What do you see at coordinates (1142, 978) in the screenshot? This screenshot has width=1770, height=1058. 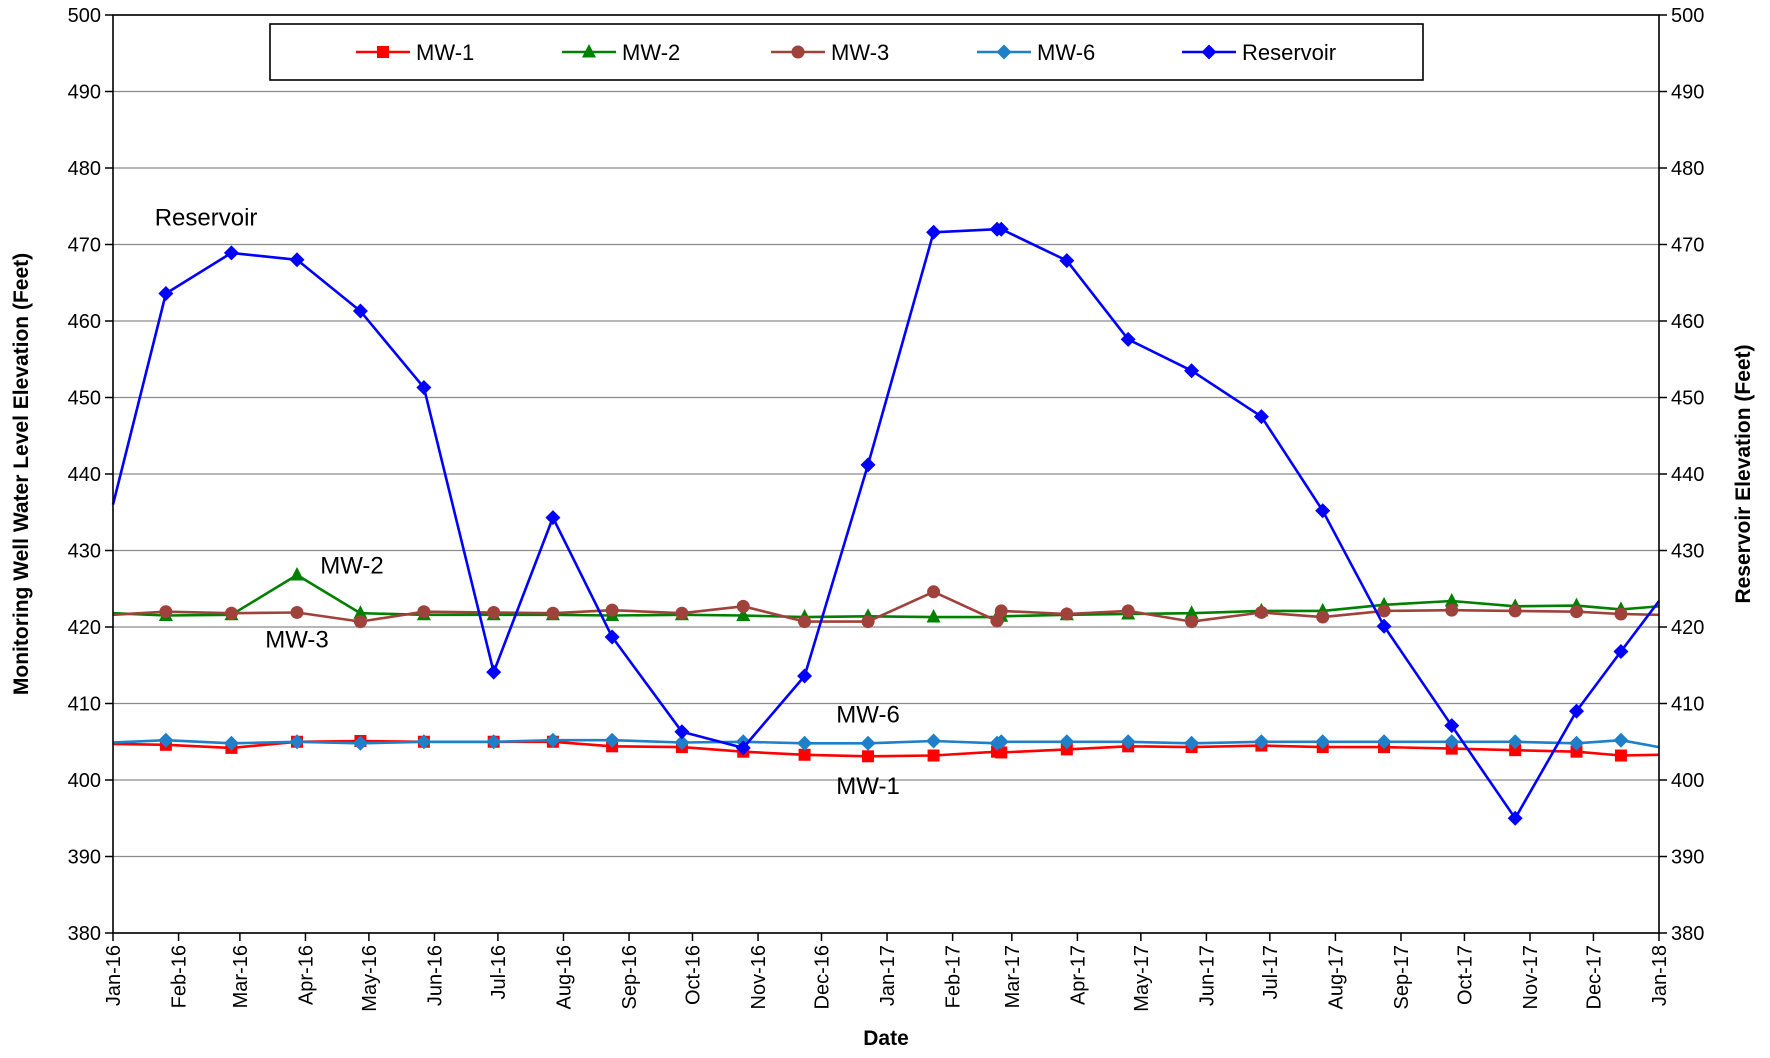 I see `x-tick-label-16: May-17` at bounding box center [1142, 978].